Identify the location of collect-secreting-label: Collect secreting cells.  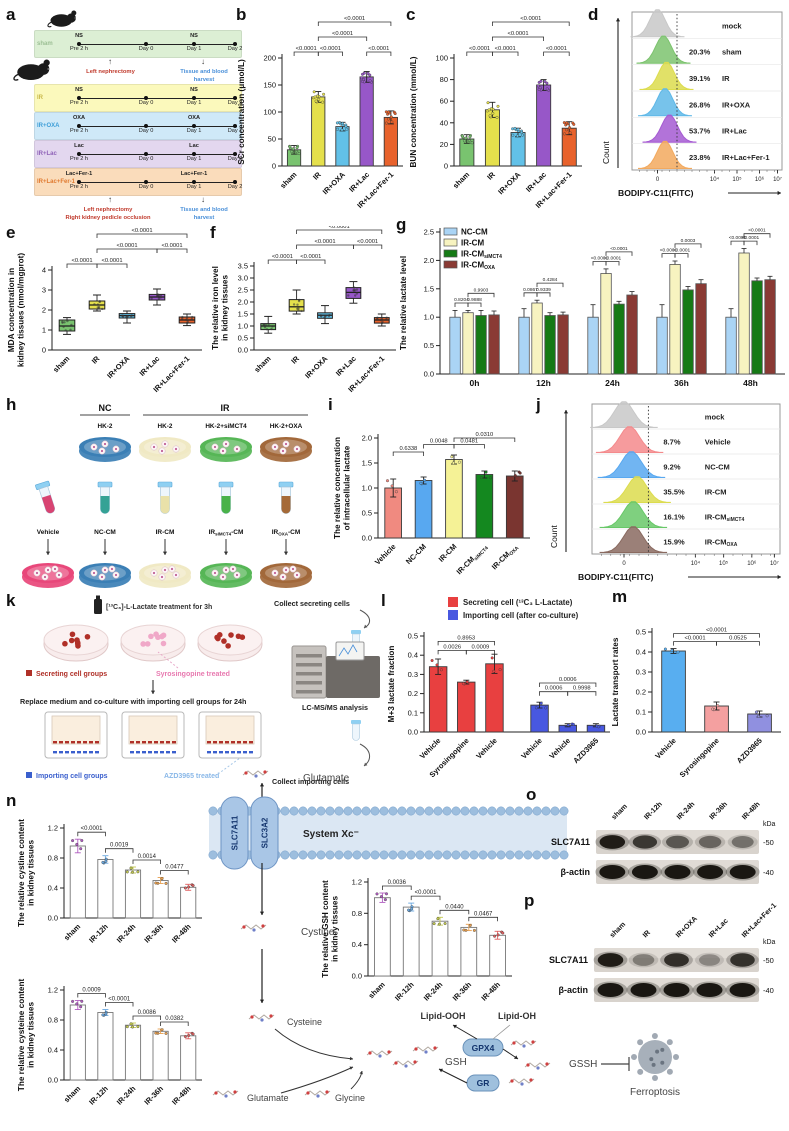
(312, 603).